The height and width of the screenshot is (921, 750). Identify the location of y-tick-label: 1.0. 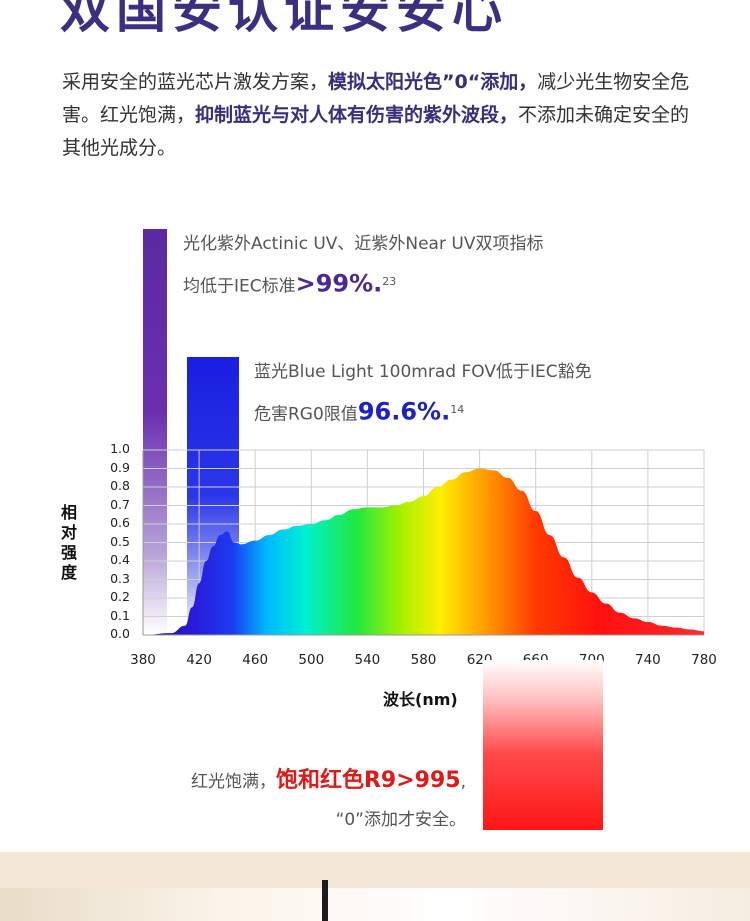
(120, 448).